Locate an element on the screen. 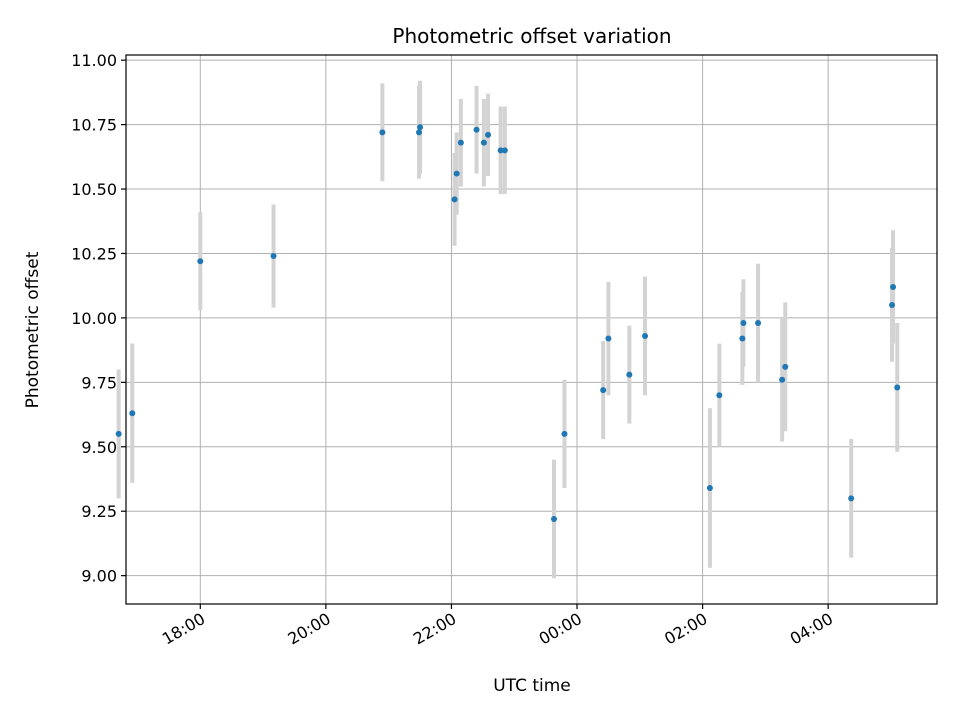 The image size is (960, 720). y-tick-label: 9.75 is located at coordinates (99, 382).